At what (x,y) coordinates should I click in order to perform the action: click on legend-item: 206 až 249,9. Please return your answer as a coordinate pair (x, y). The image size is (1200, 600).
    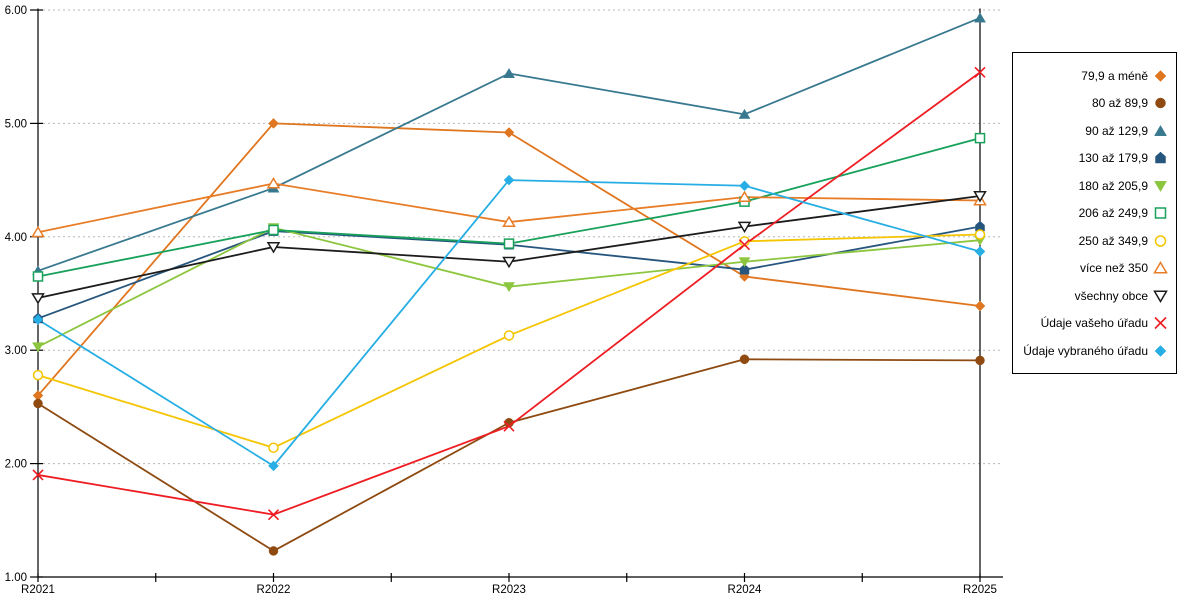
    Looking at the image, I should click on (1094, 213).